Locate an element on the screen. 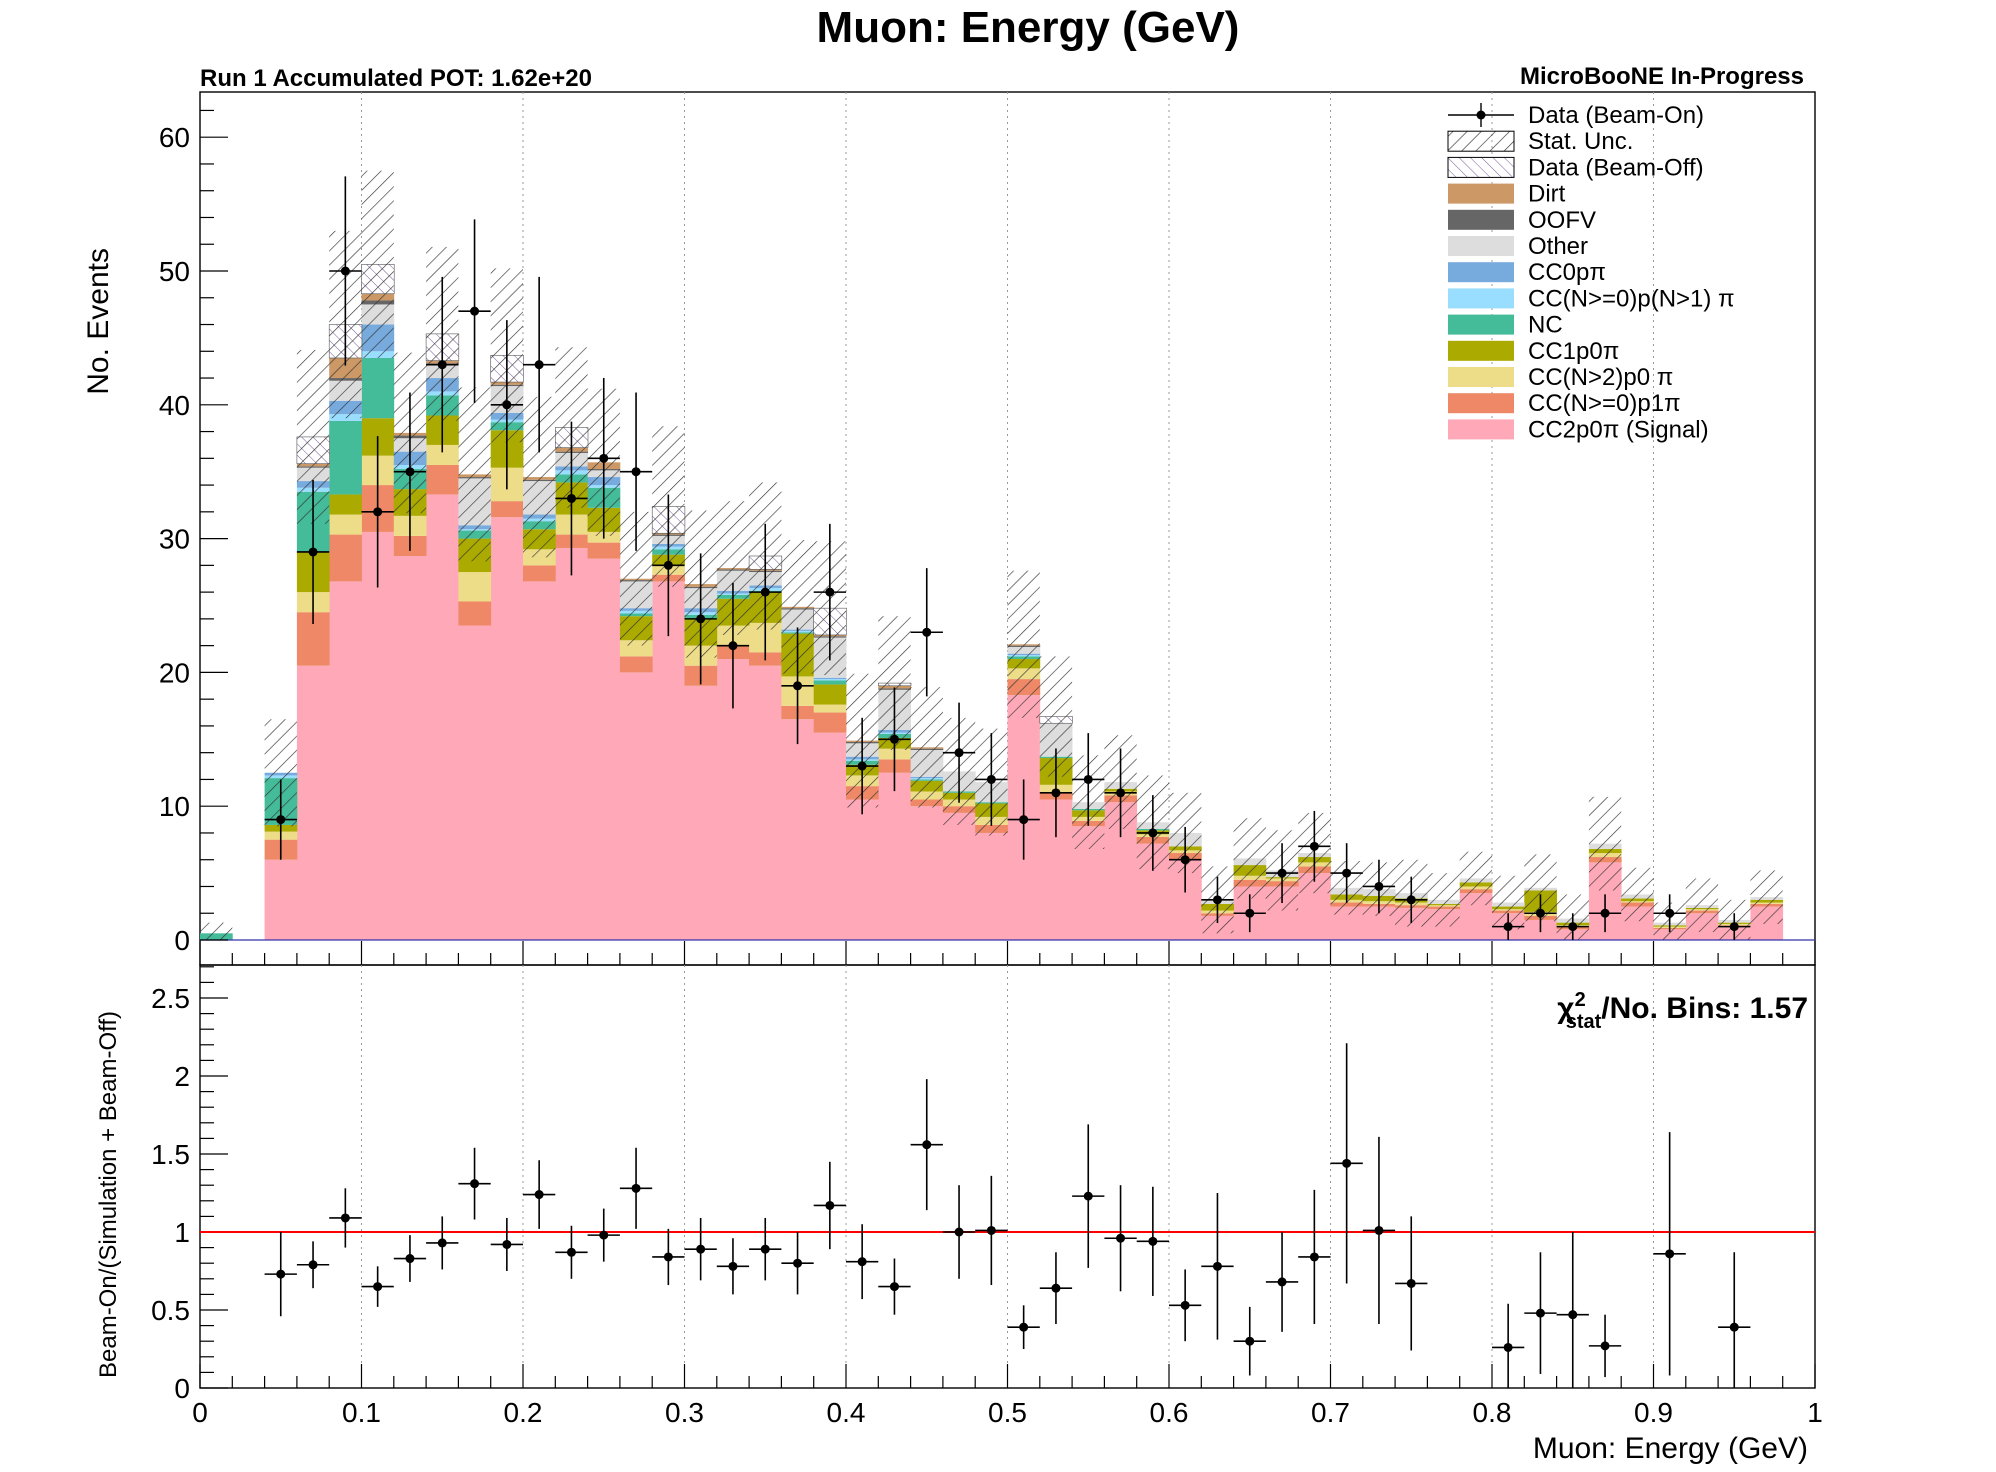  x-tick-label: 0.4 is located at coordinates (846, 1412).